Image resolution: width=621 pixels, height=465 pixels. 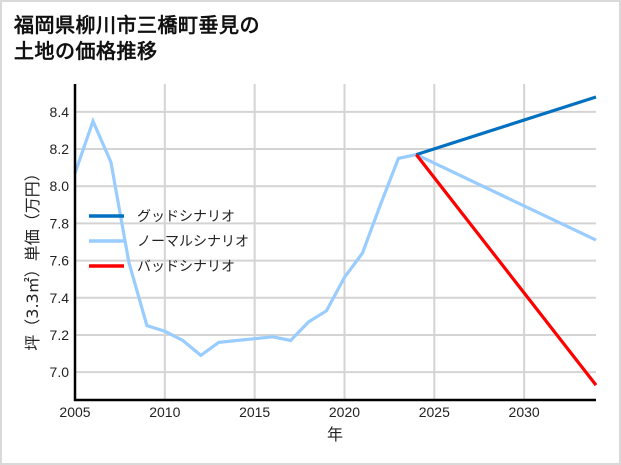 I want to click on chart-title: 福岡県柳川市三橋町垂見の 土地の価格推移, so click(x=137, y=38).